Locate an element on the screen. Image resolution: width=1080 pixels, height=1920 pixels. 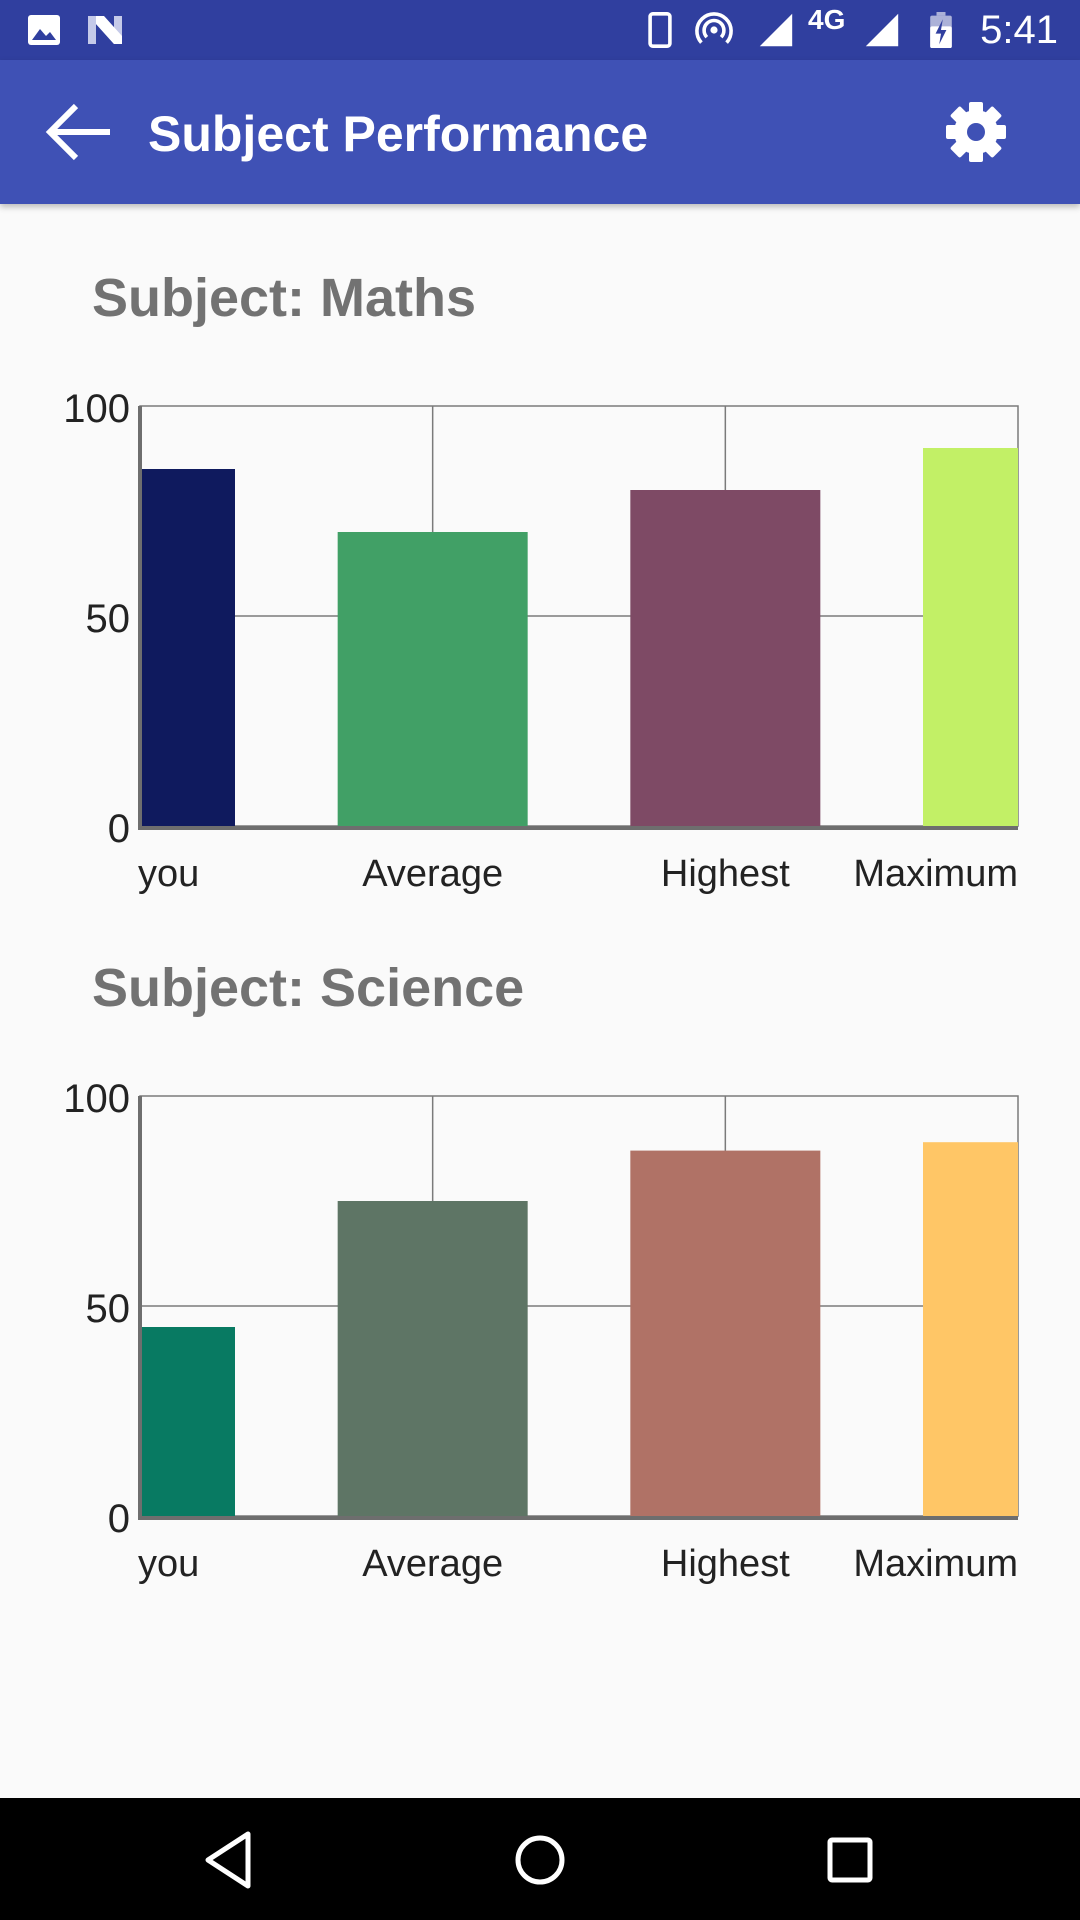
section-title-maths: Subject: Maths is located at coordinates (284, 298).